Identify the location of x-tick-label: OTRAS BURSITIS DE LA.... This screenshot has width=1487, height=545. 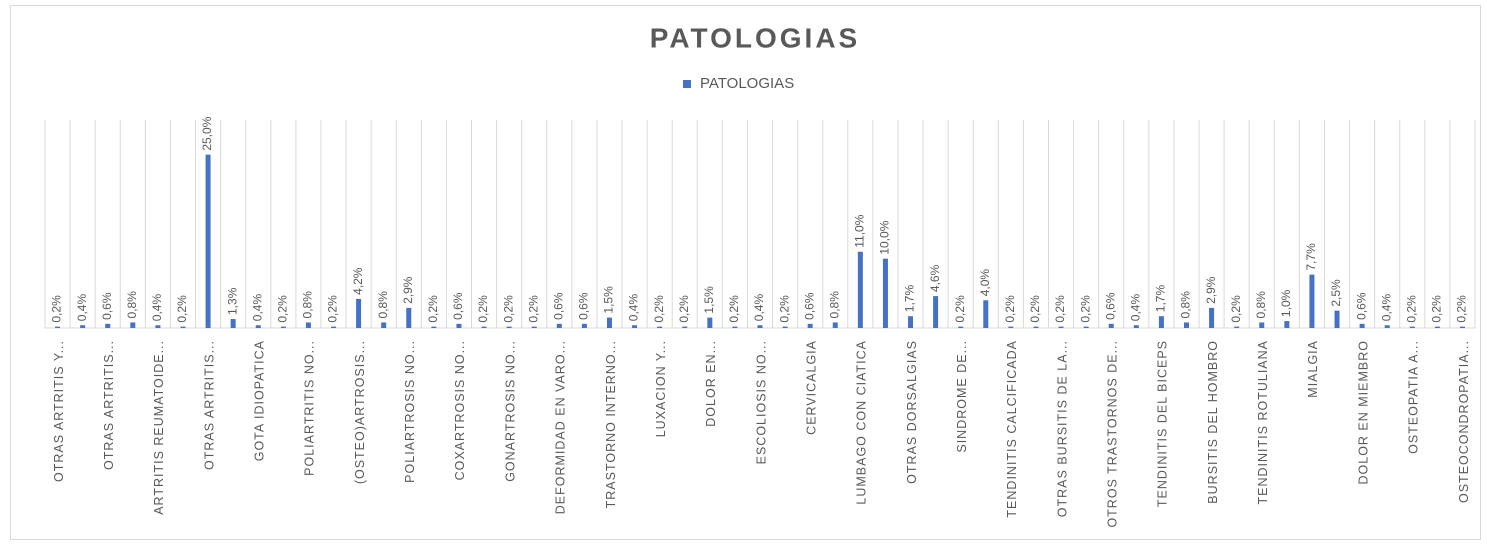
(1062, 428).